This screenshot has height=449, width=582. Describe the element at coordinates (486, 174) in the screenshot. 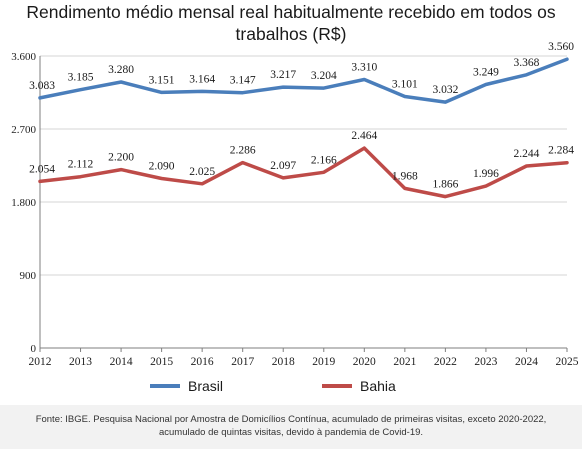

I see `data-label: 1.996` at that location.